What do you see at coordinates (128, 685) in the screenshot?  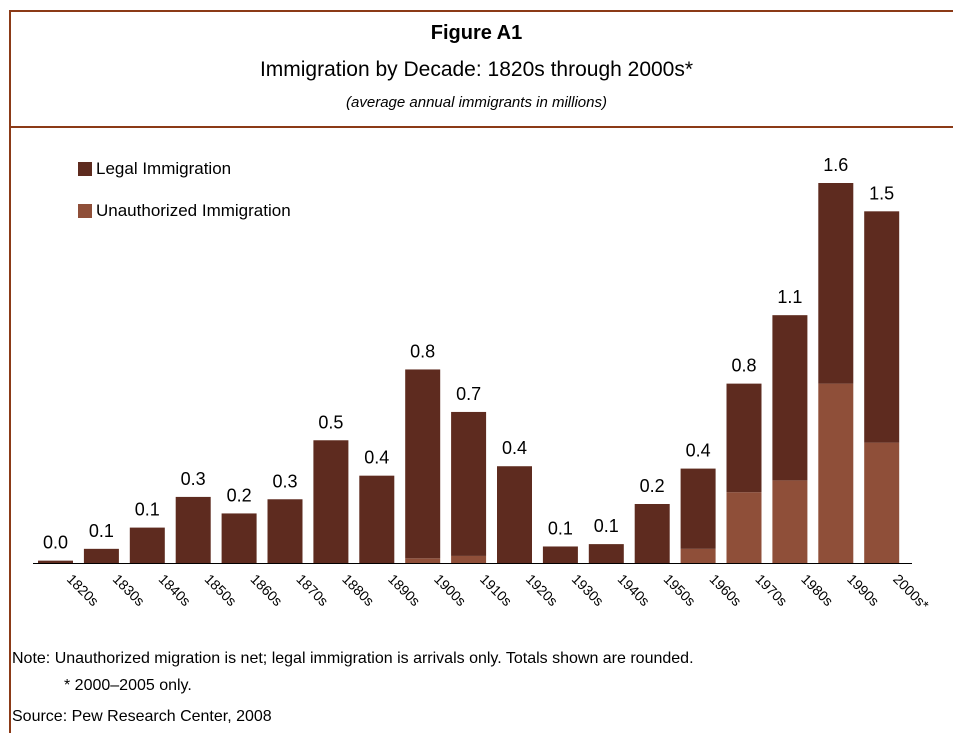 I see `footnote-text: * 2000–2005 only.` at bounding box center [128, 685].